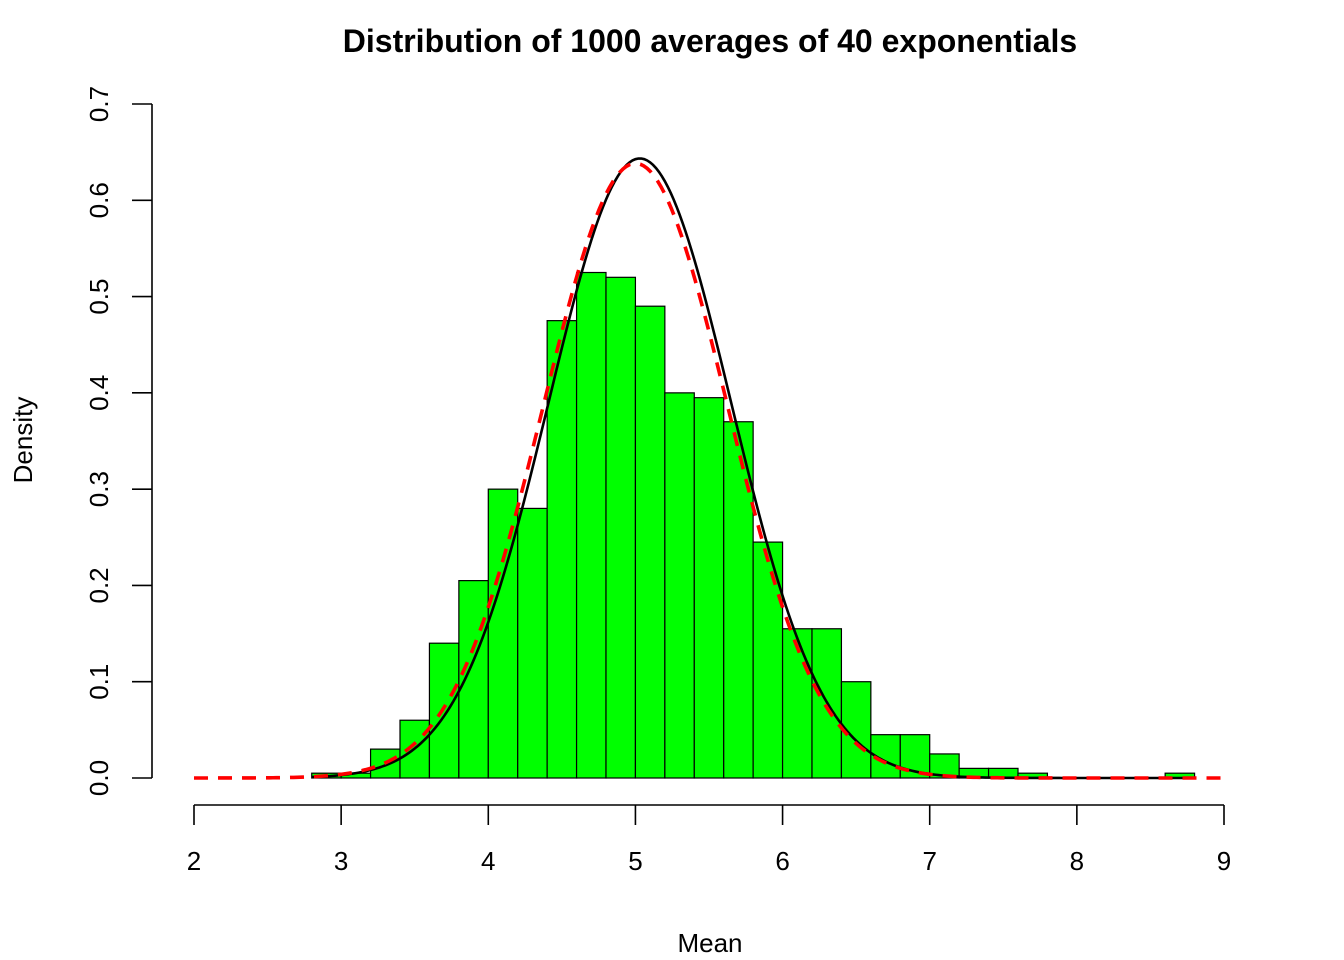 The height and width of the screenshot is (960, 1344). What do you see at coordinates (488, 861) in the screenshot?
I see `x-tick-label: 4` at bounding box center [488, 861].